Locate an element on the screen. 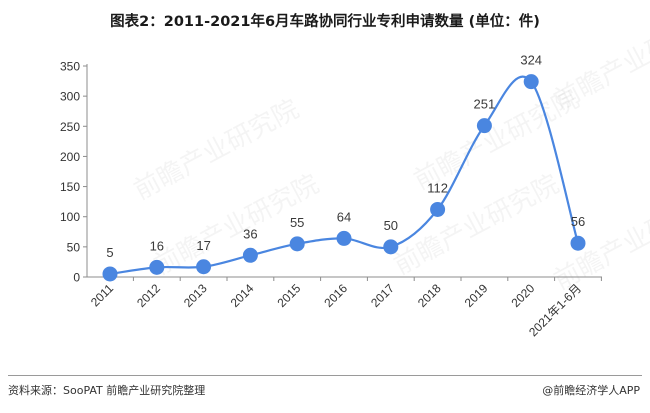 This screenshot has width=650, height=413. y-tick-label: 350 is located at coordinates (70, 67).